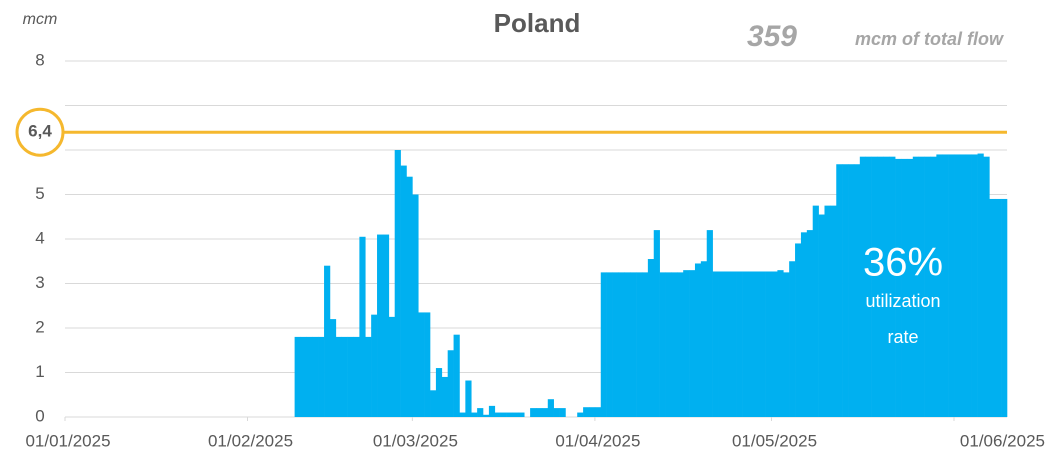 The height and width of the screenshot is (462, 1051). What do you see at coordinates (39, 326) in the screenshot?
I see `y-tick-label: 2` at bounding box center [39, 326].